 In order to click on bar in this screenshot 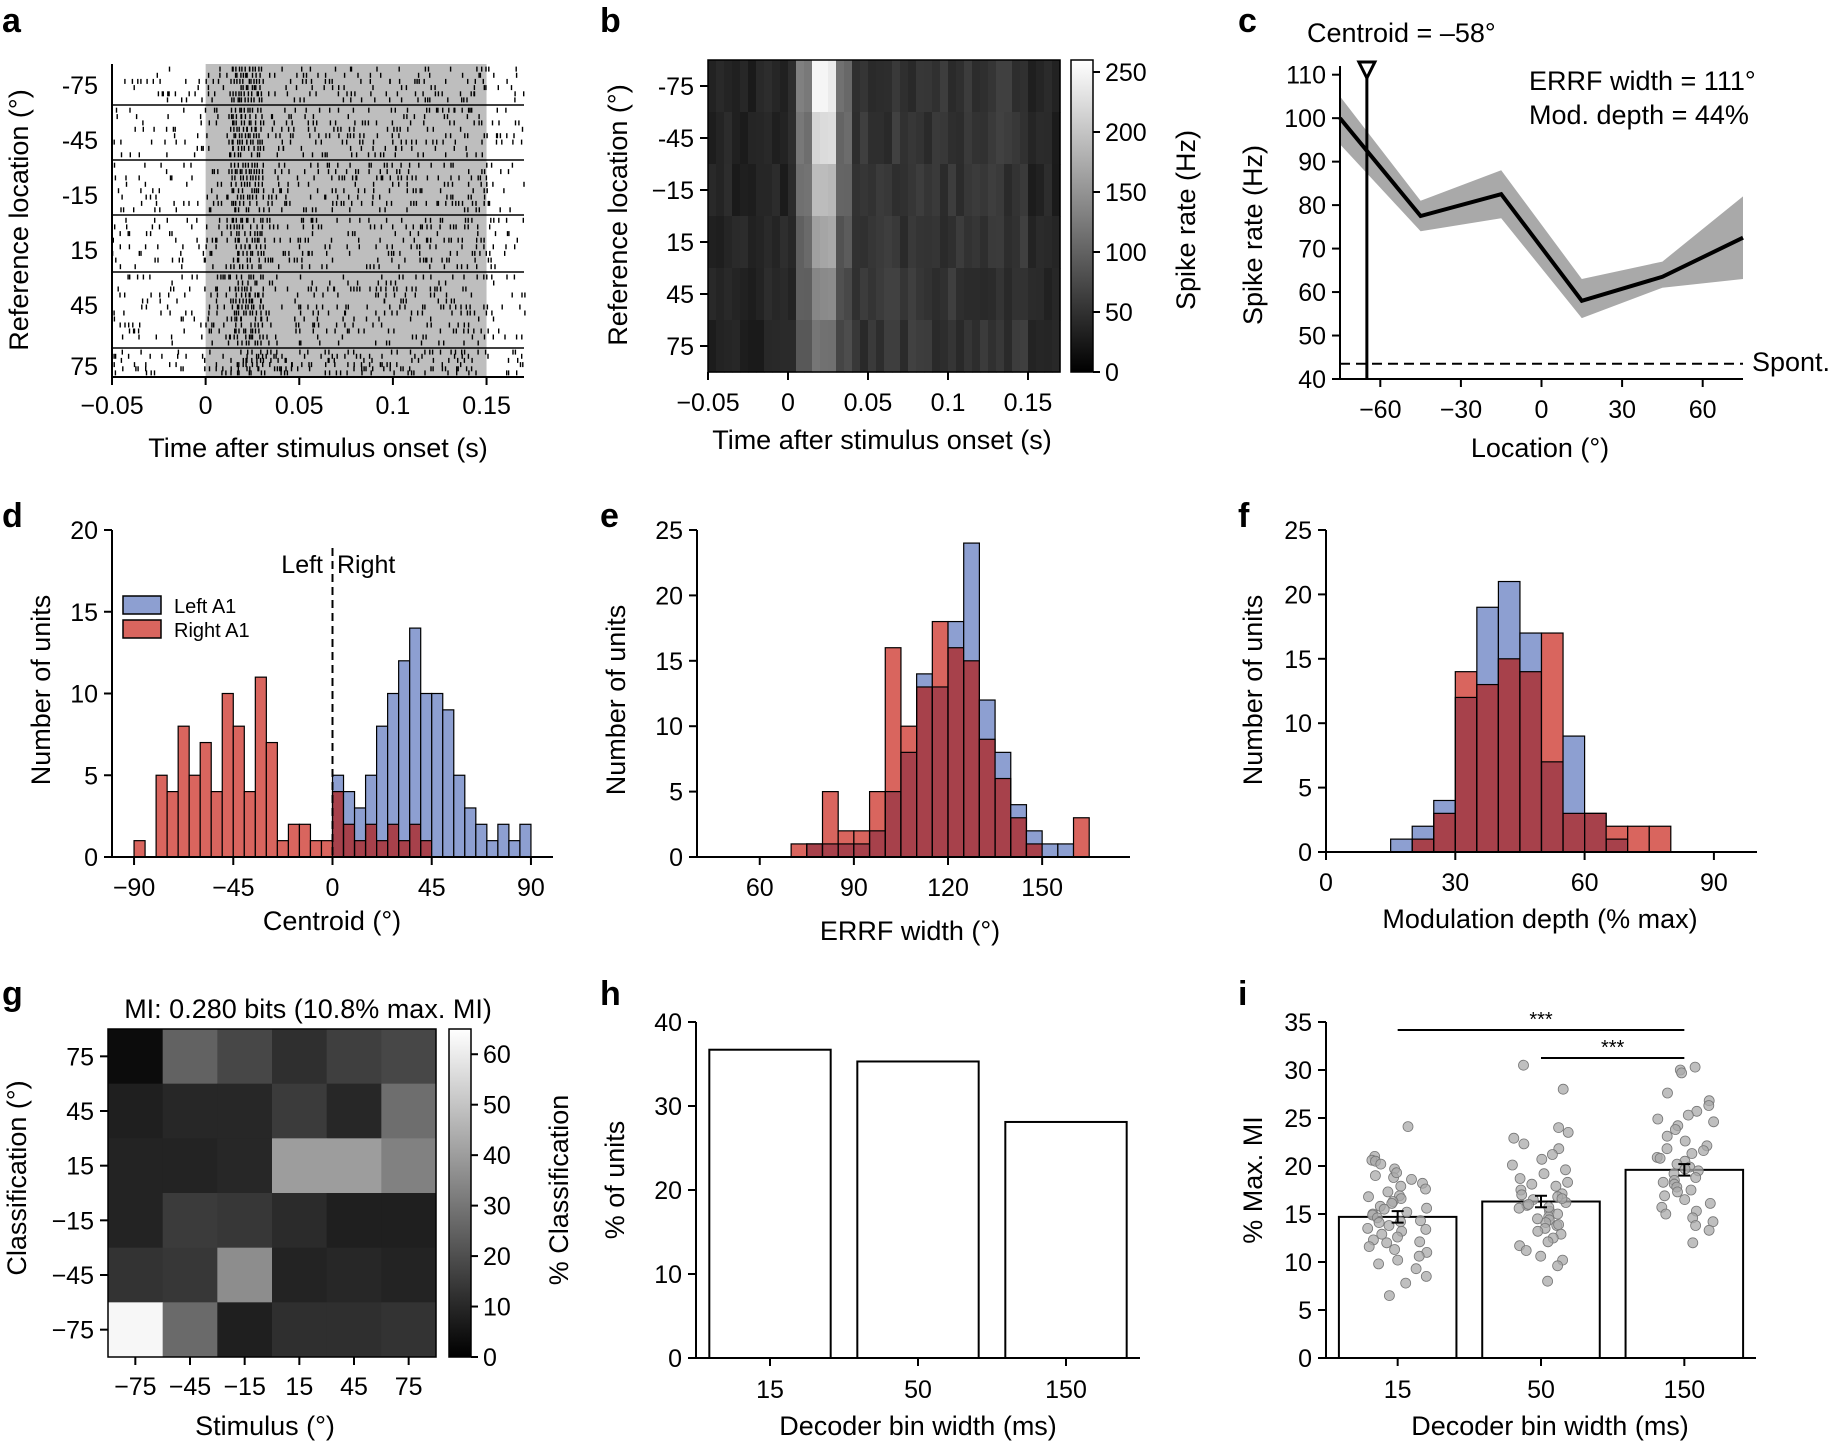, I will do `click(1066, 1239)`.